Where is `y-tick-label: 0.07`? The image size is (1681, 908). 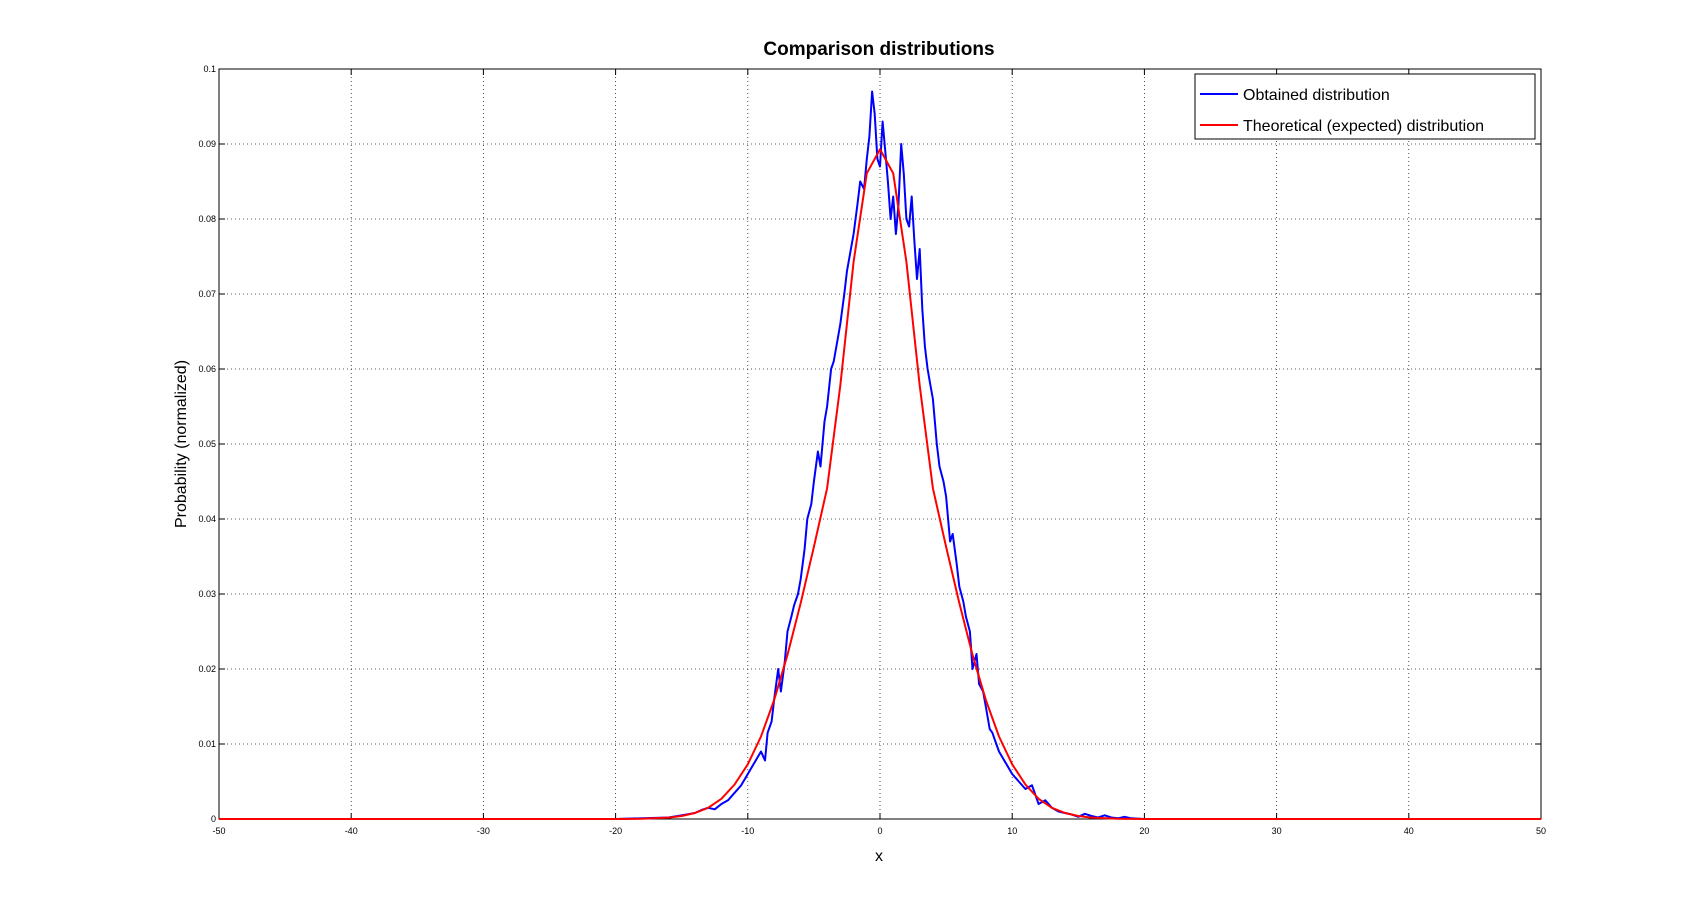 y-tick-label: 0.07 is located at coordinates (207, 294).